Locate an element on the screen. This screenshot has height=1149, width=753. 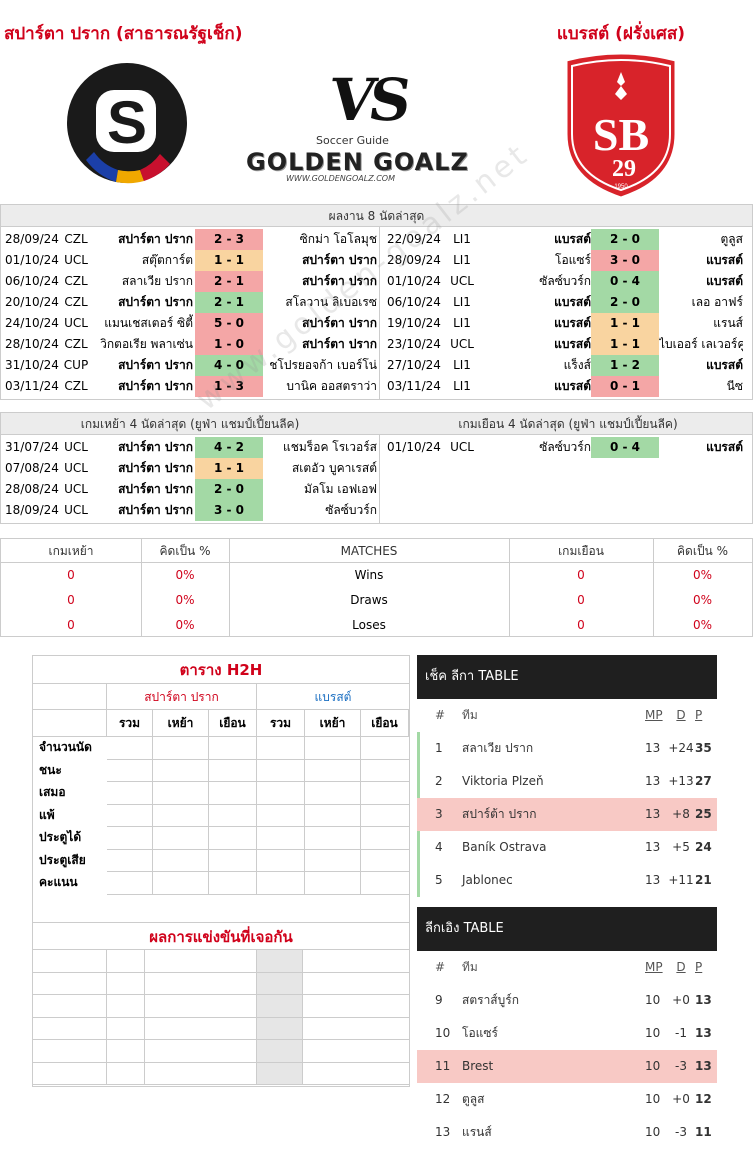
table-position: 2 is located at coordinates (439, 781).